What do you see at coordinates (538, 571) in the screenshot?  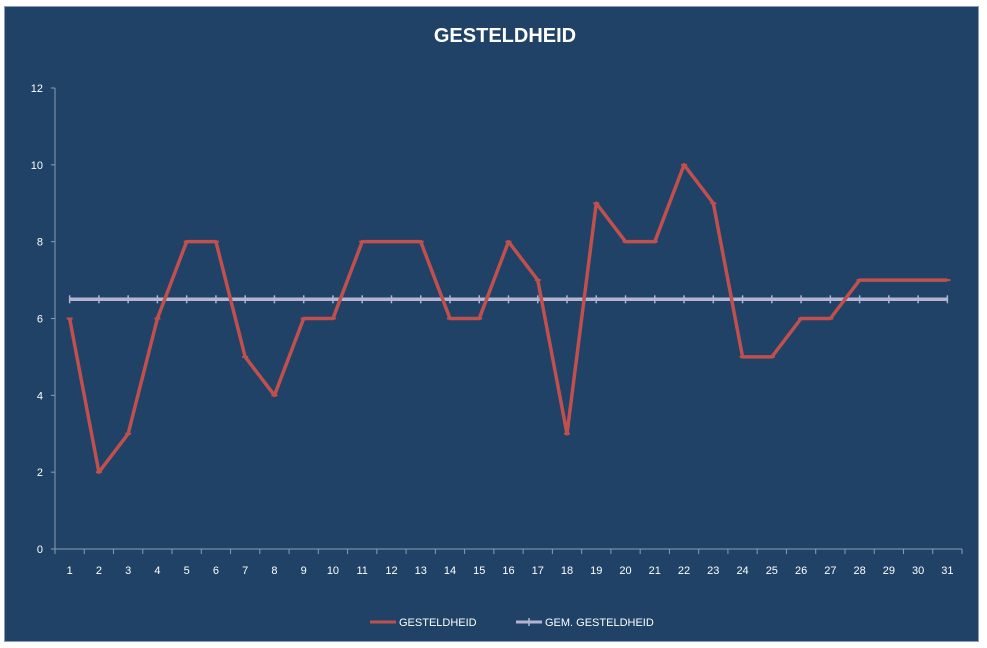 I see `x-tick-label: 17` at bounding box center [538, 571].